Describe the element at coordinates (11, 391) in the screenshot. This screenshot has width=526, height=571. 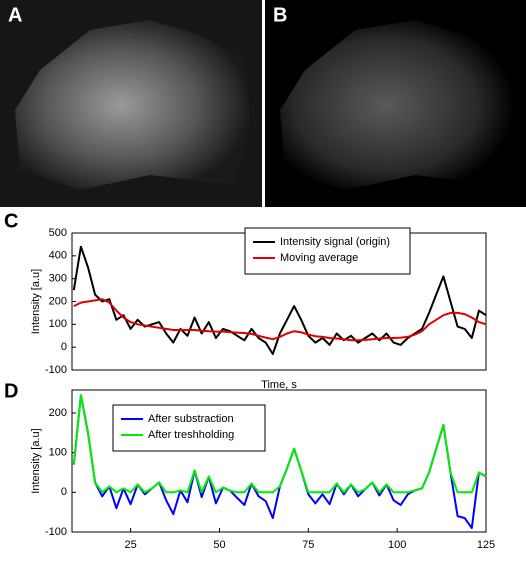
I see `panel-label: D` at that location.